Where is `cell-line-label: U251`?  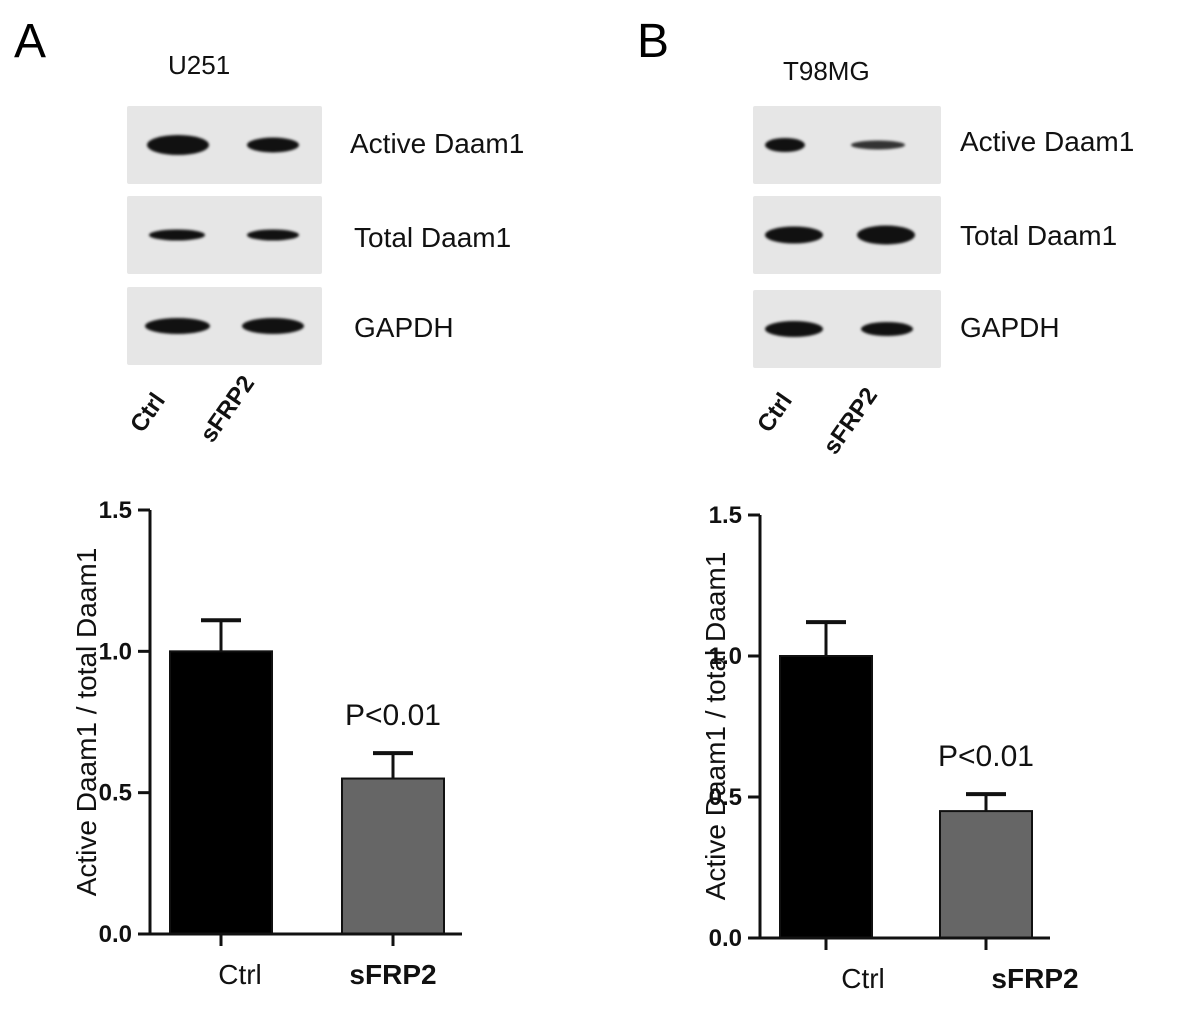
cell-line-label: U251 is located at coordinates (199, 65).